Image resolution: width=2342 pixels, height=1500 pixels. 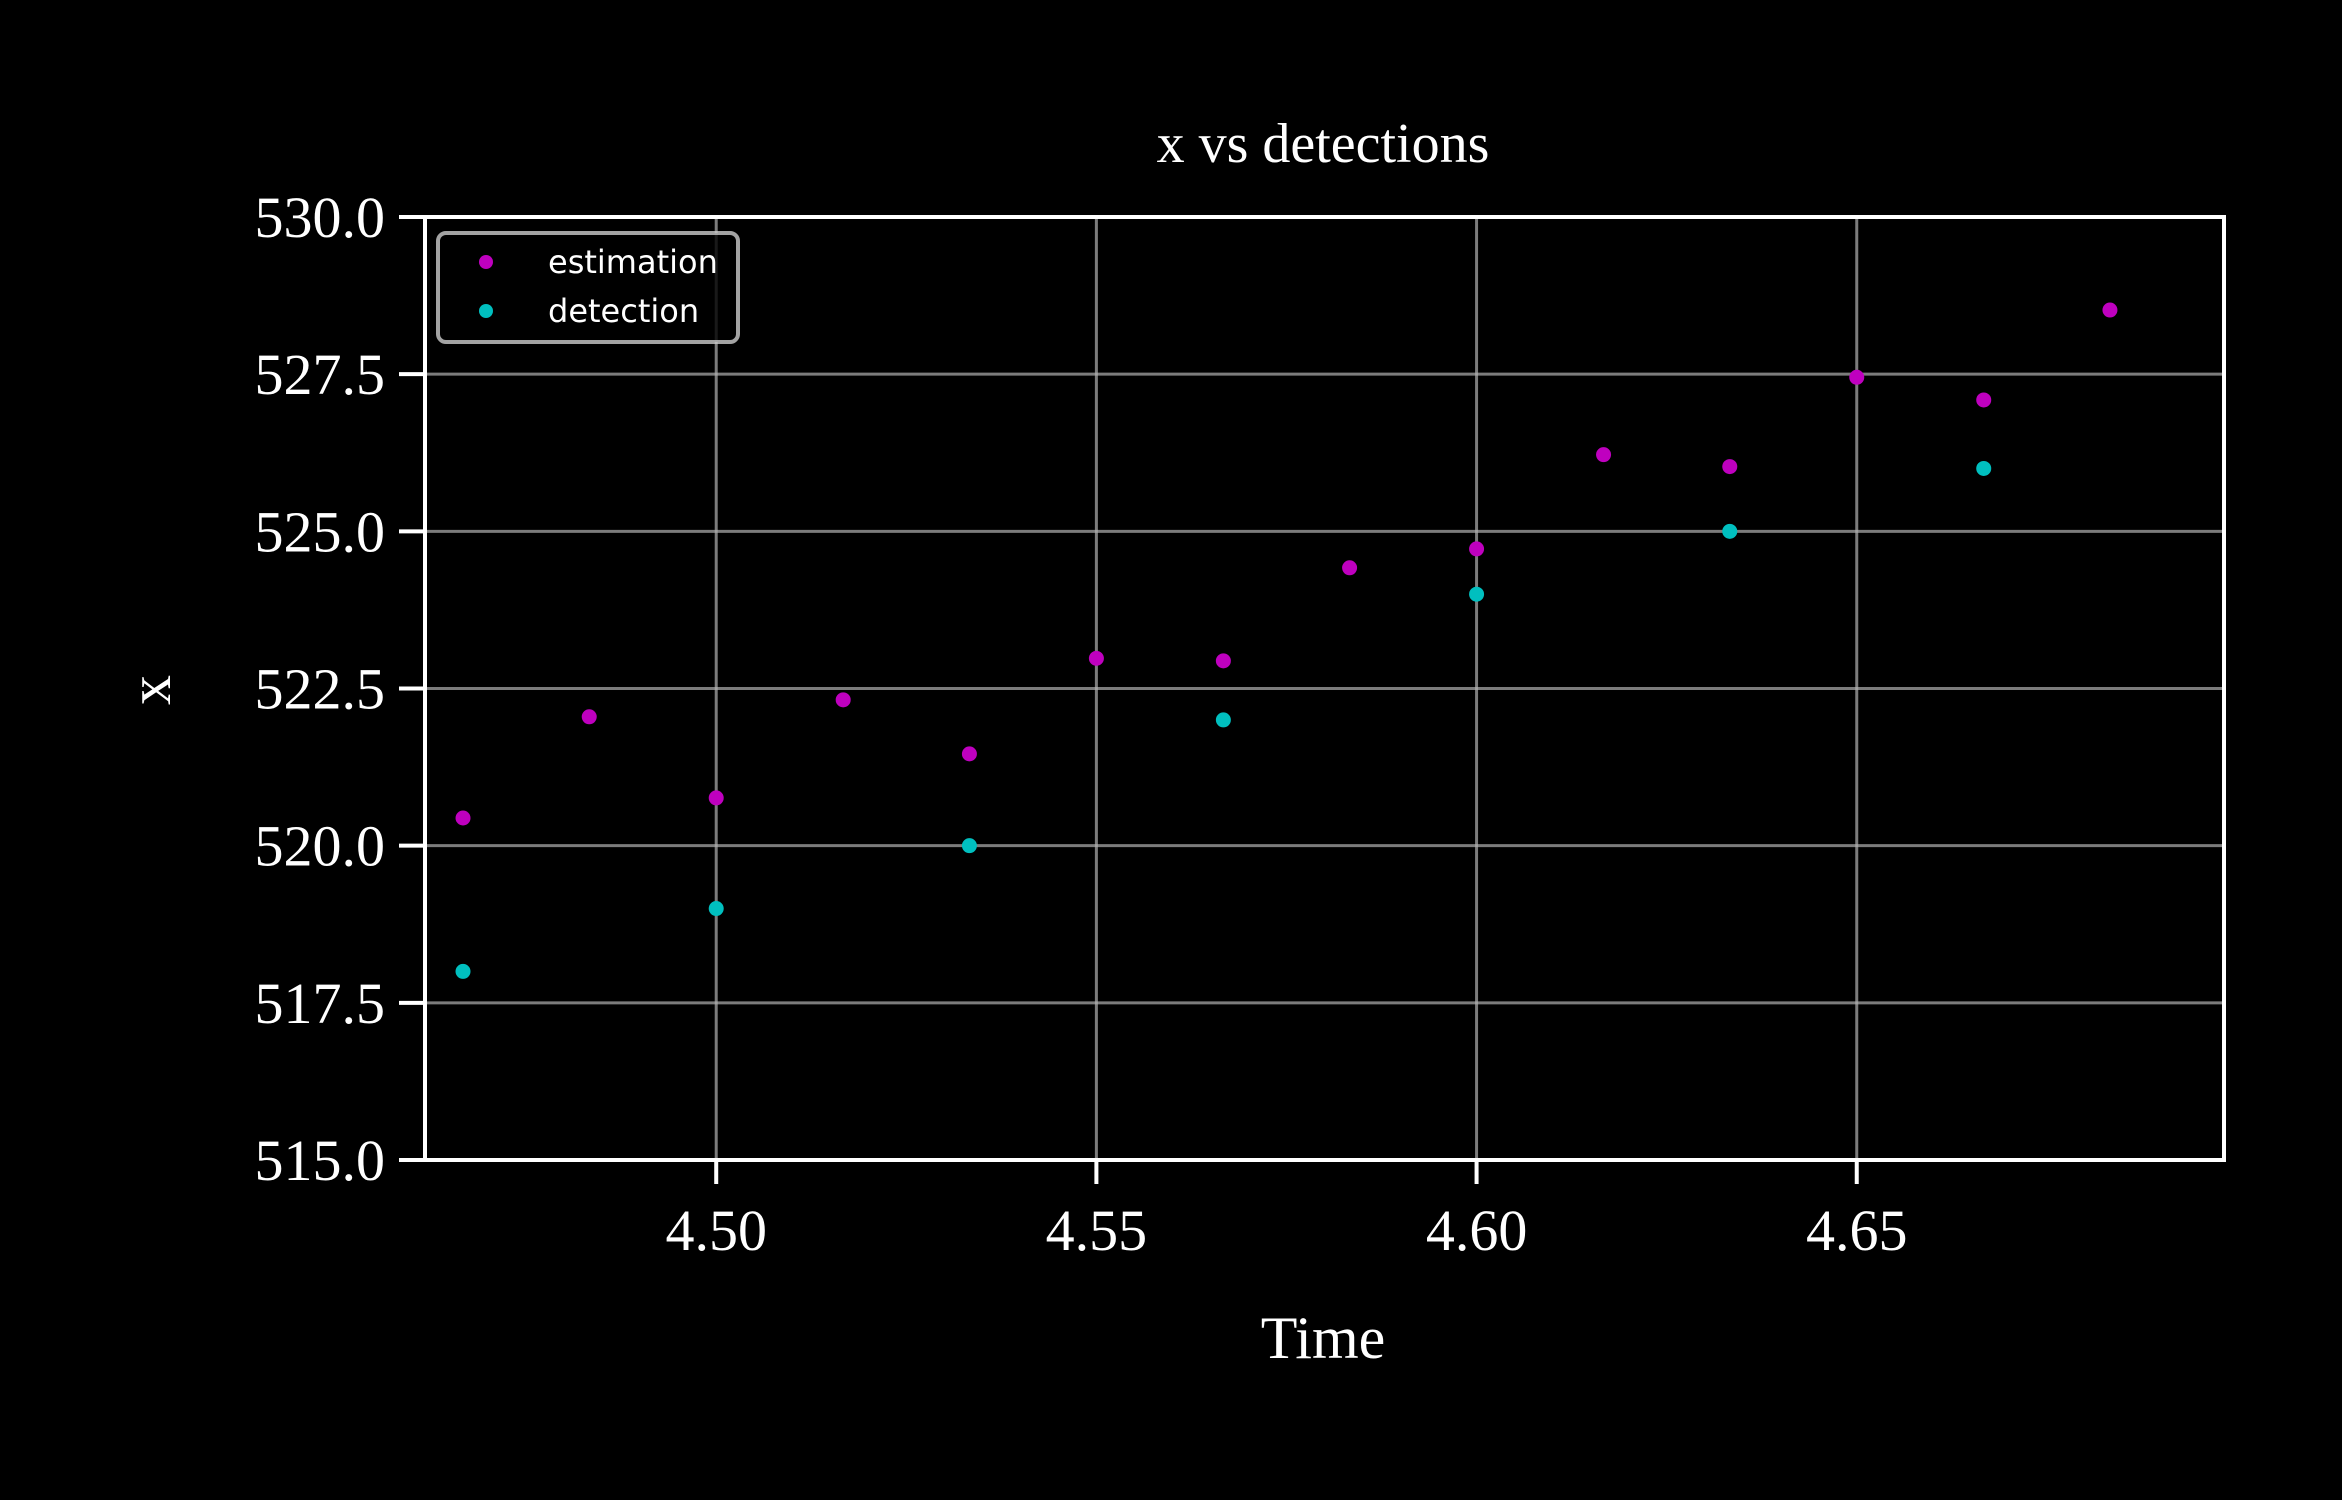 I want to click on y-tick-label: 530.0, so click(x=320, y=217).